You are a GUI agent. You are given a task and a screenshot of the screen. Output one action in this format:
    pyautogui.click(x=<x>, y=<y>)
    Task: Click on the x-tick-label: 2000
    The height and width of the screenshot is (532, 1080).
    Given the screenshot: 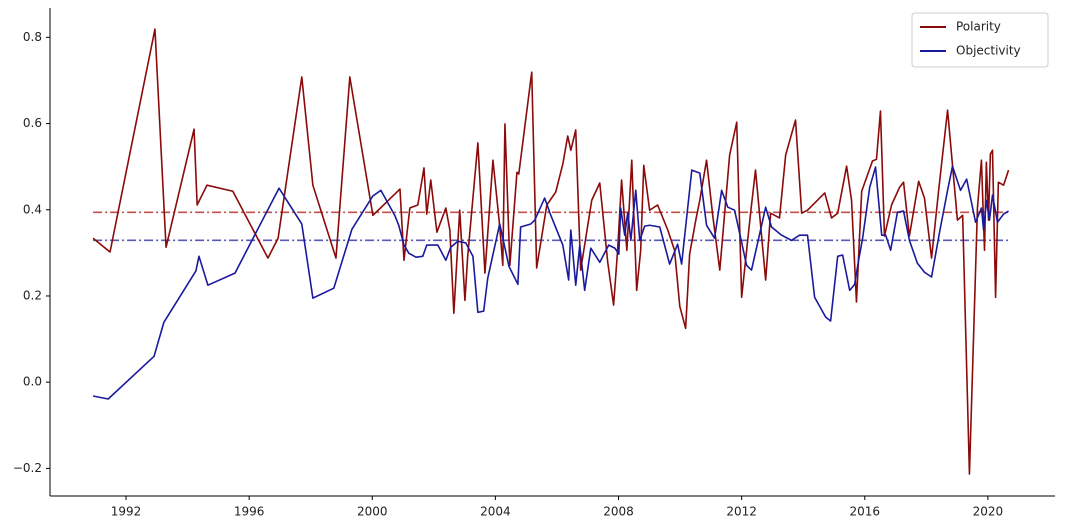 What is the action you would take?
    pyautogui.click(x=372, y=512)
    